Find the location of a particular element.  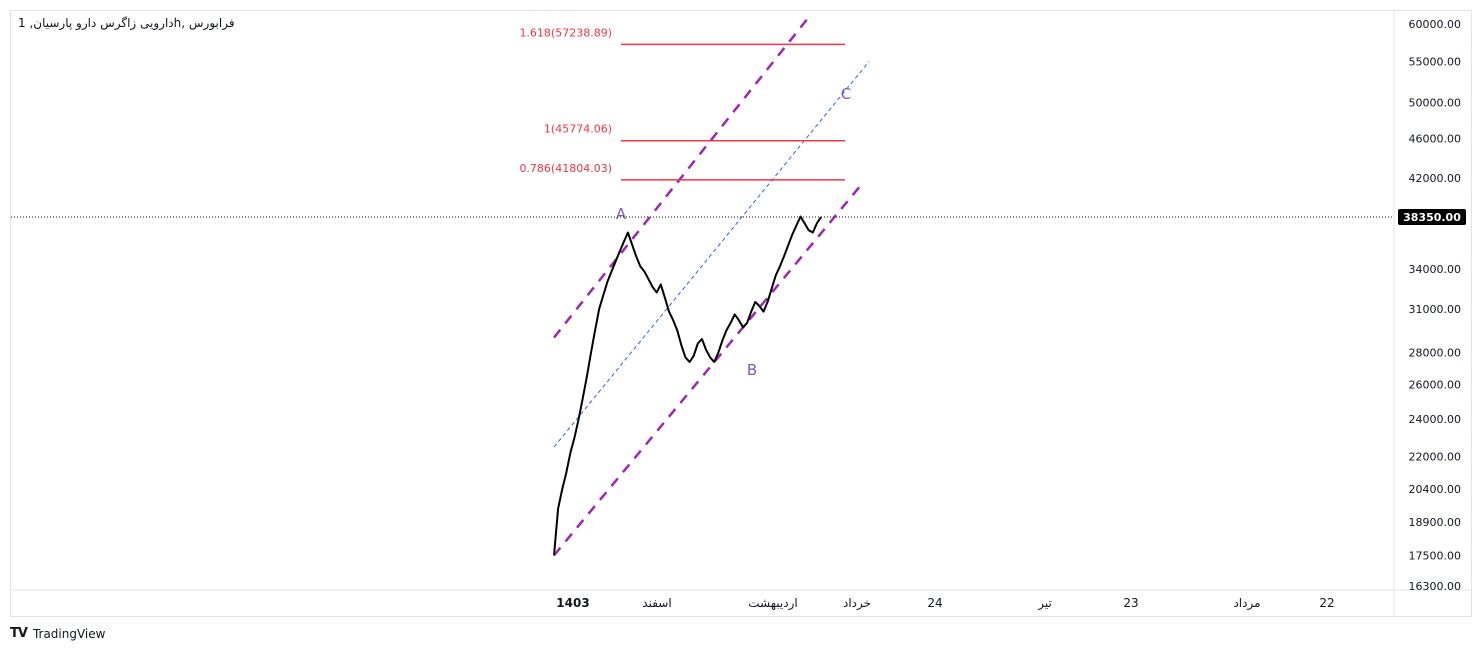

y-tick-label: 16300.00 is located at coordinates (1435, 586).